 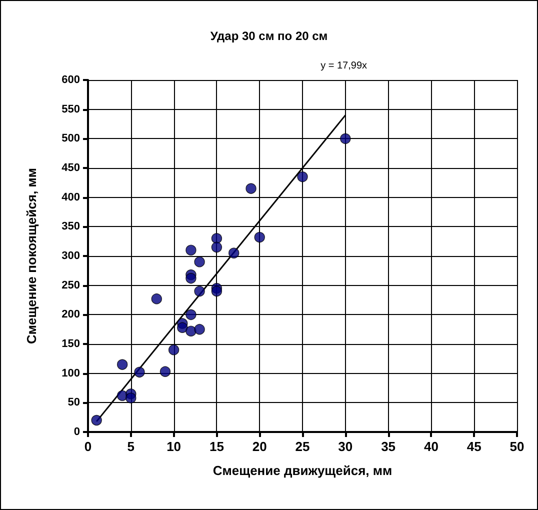 What do you see at coordinates (71, 373) in the screenshot?
I see `y-tick-label: 100` at bounding box center [71, 373].